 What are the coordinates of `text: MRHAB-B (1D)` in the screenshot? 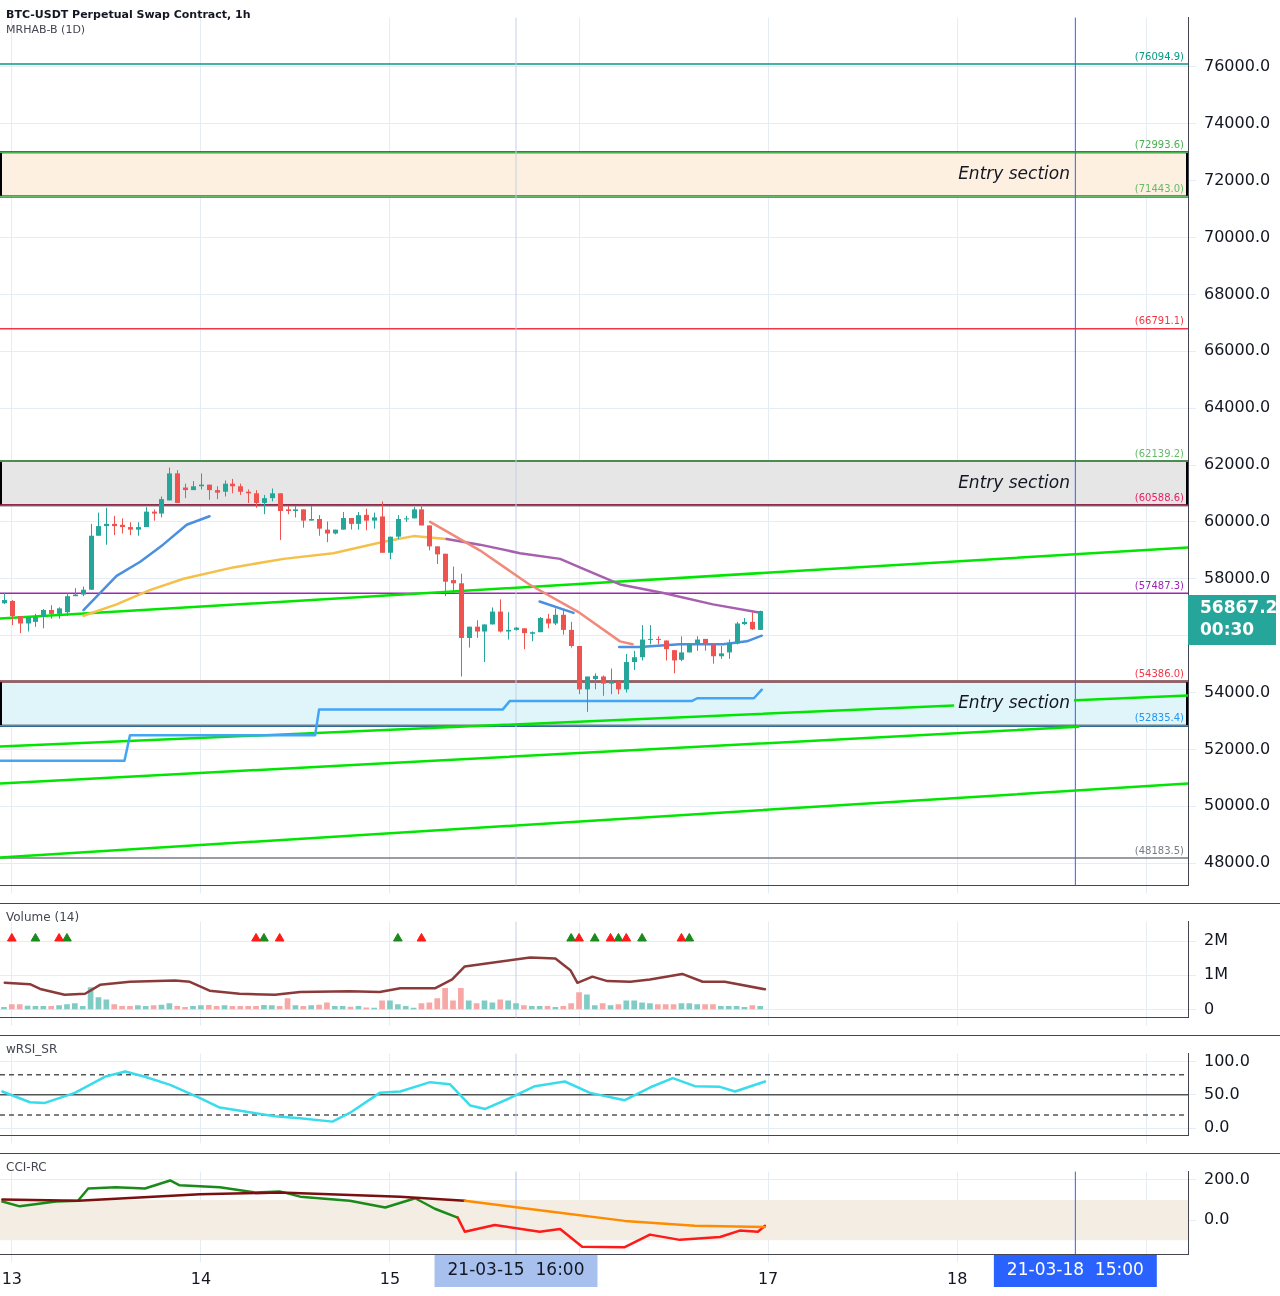 It's located at (46, 29).